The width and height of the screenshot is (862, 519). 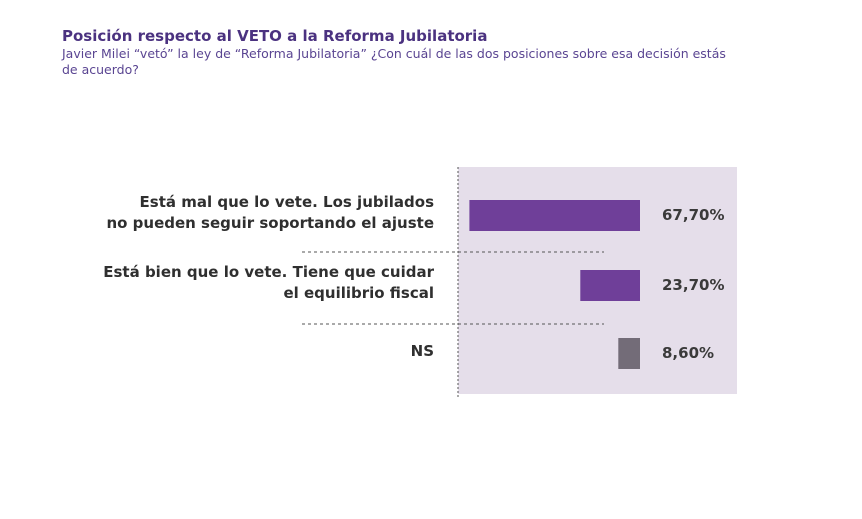 What do you see at coordinates (693, 285) in the screenshot?
I see `value-label: 23,70%` at bounding box center [693, 285].